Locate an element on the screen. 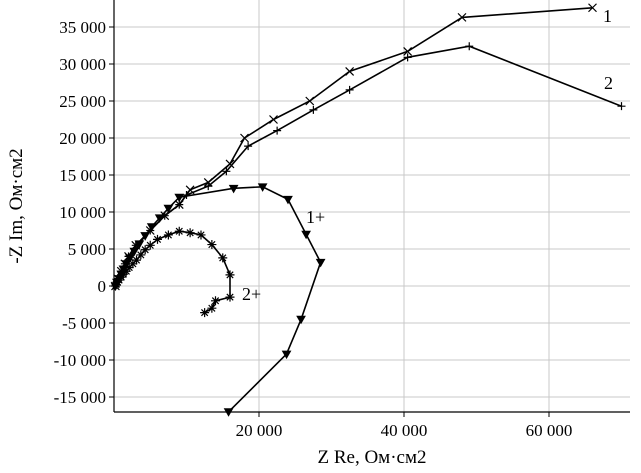 The image size is (641, 473). y-axis-title: -Z Im, Ом·см2 is located at coordinates (16, 205).